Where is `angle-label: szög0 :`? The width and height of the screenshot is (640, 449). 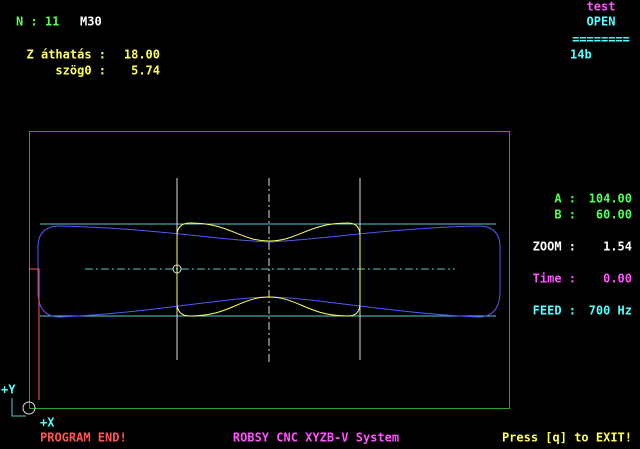
angle-label: szög0 : is located at coordinates (80, 71).